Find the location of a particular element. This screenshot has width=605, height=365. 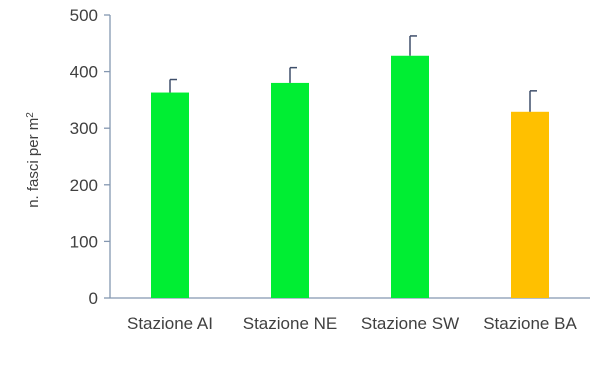

y-ticks: 0 100 200 300 400 500 is located at coordinates (90, 157).